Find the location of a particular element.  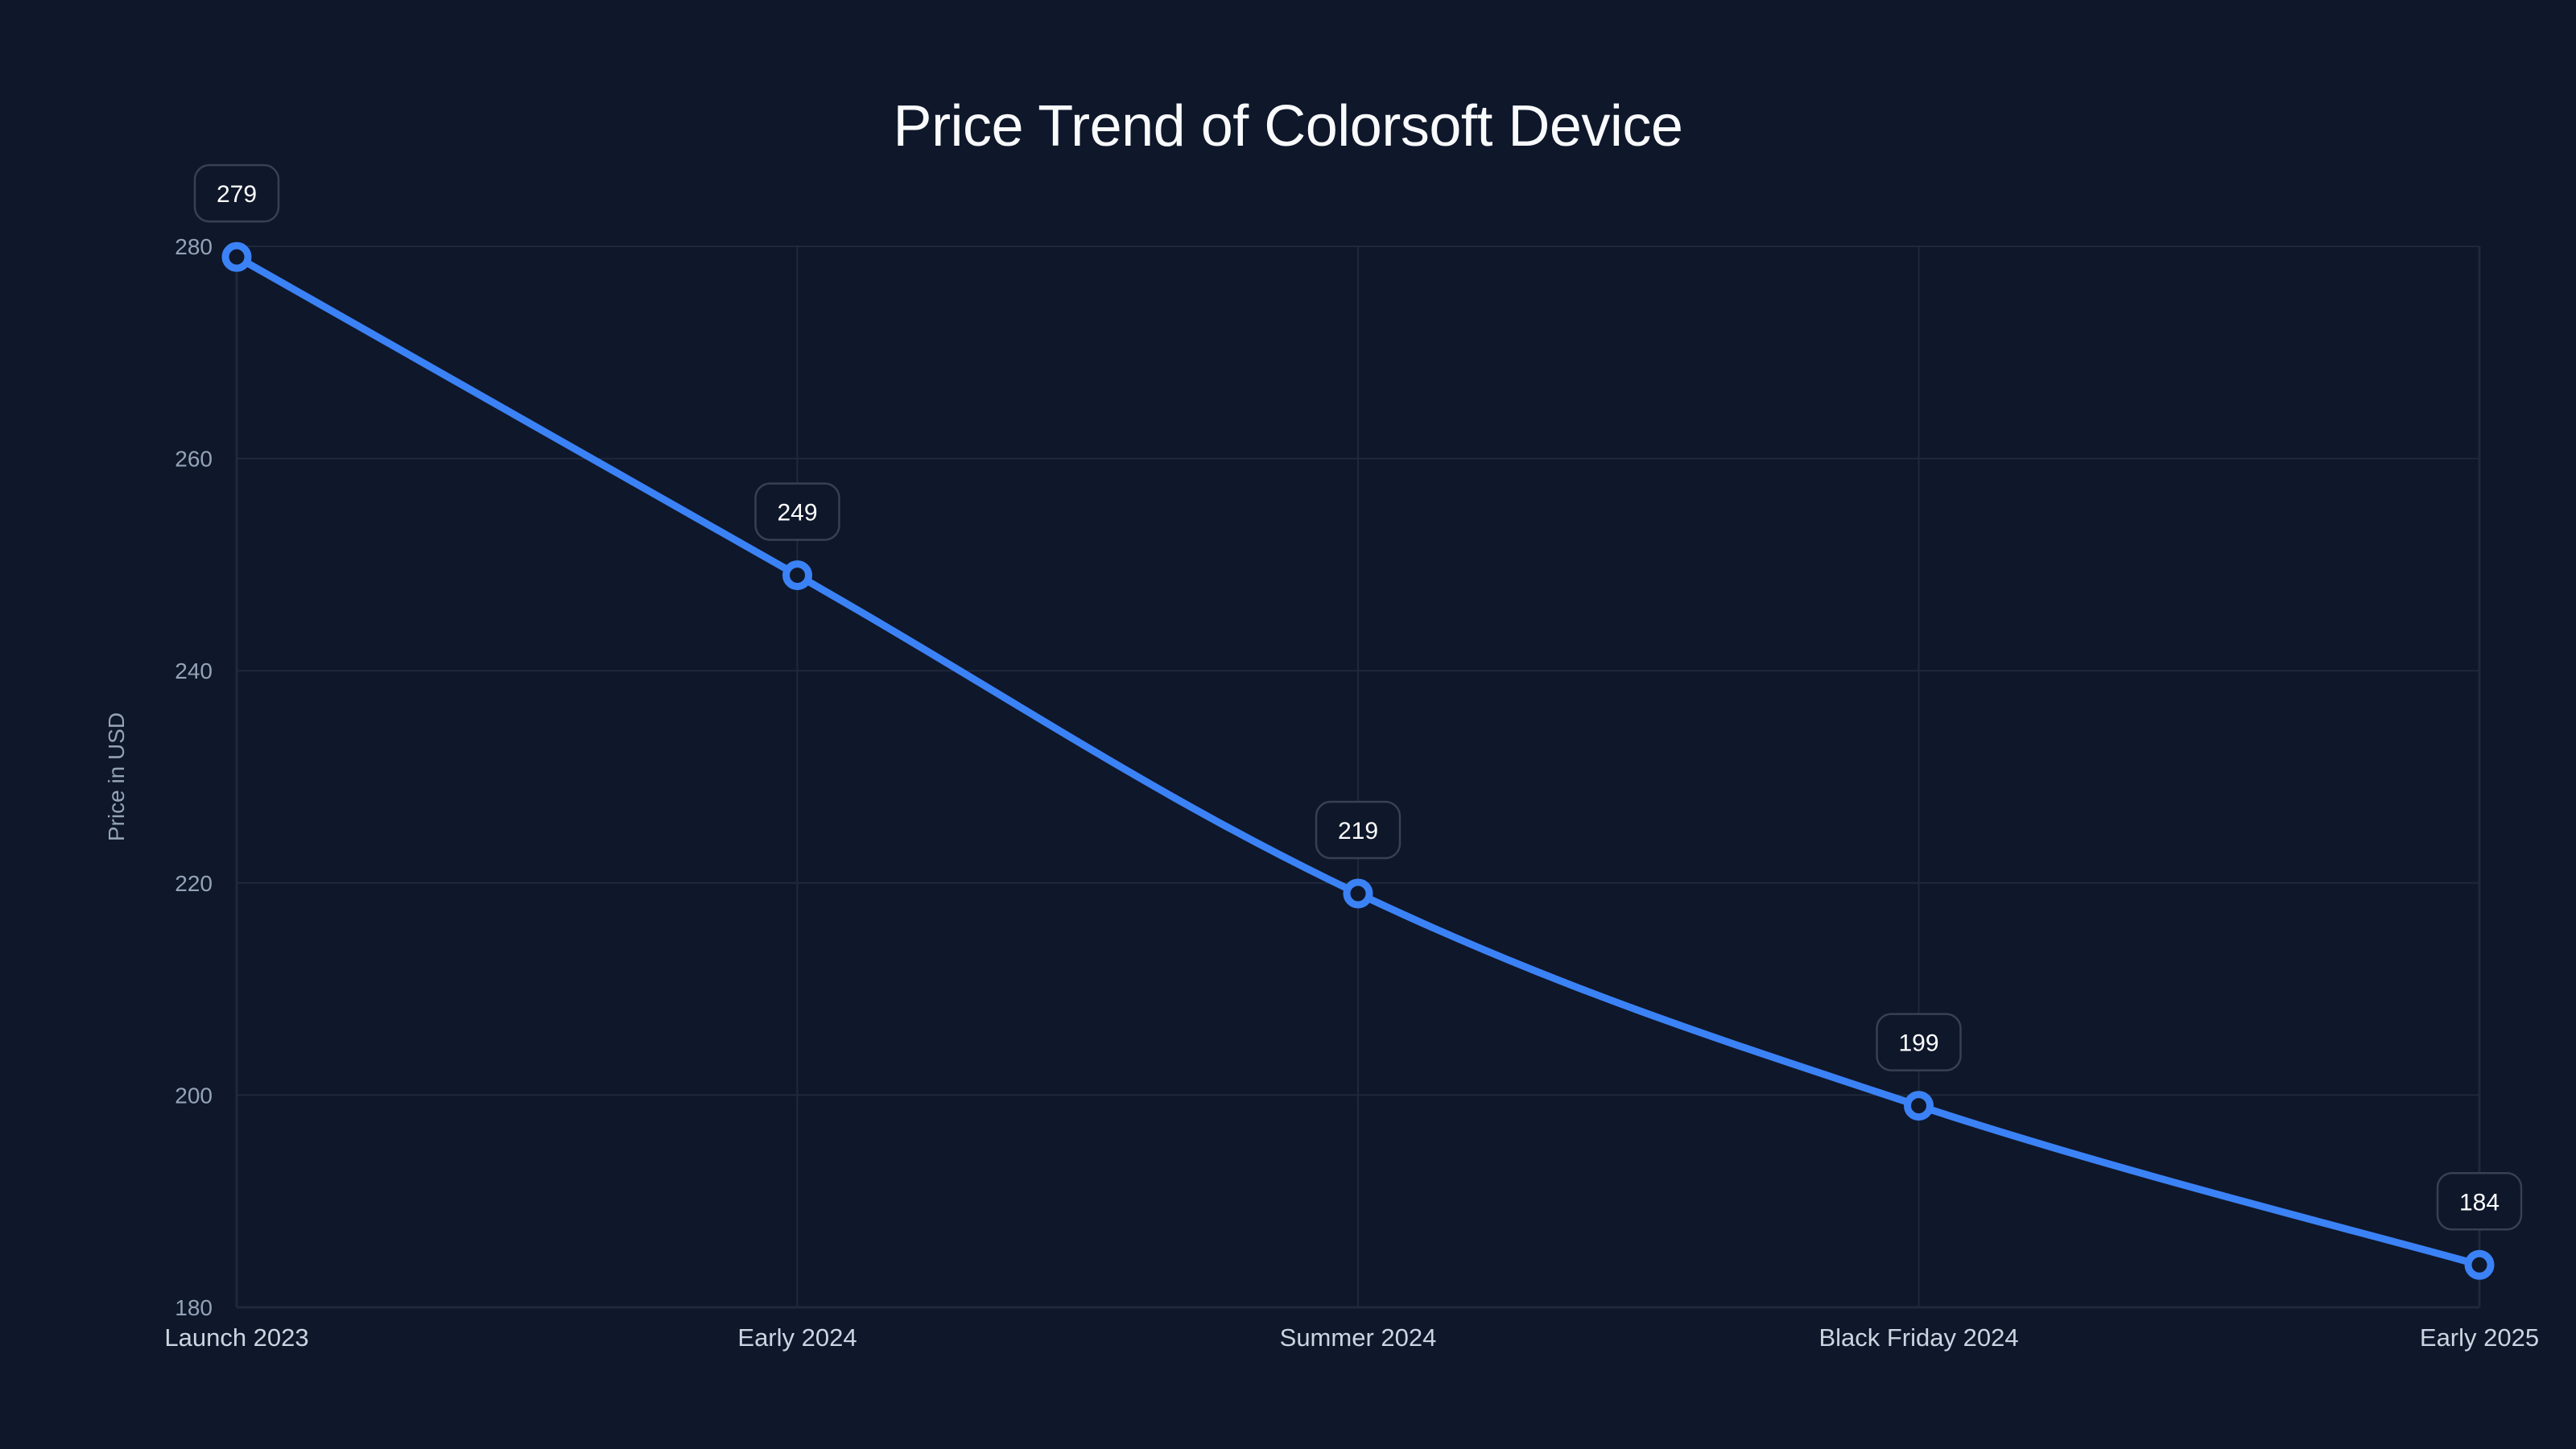

y-tick-label: 280 is located at coordinates (194, 246).